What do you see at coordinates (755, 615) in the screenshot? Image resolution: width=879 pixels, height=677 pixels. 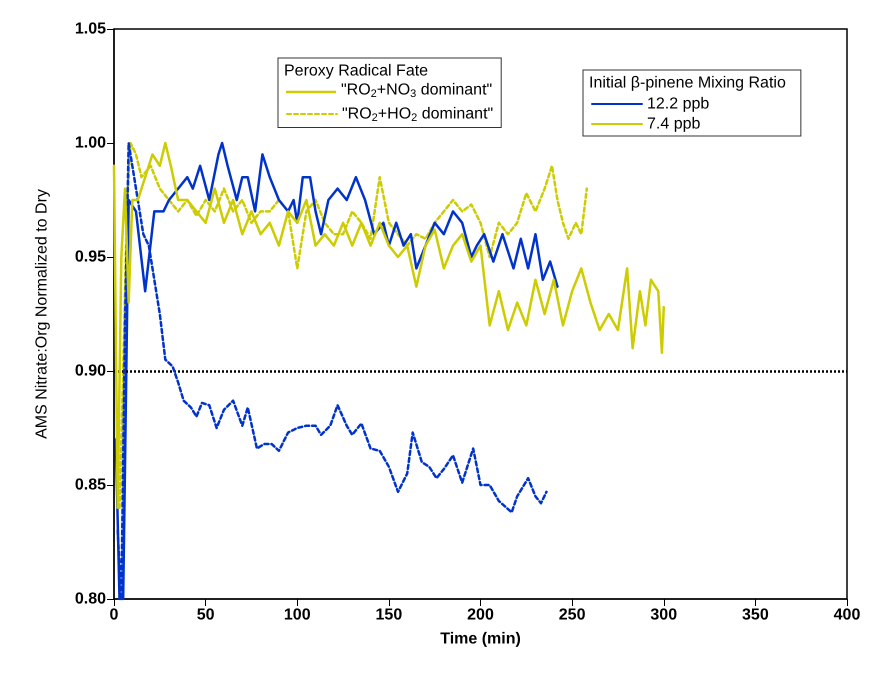 I see `x-tick-label: 350` at bounding box center [755, 615].